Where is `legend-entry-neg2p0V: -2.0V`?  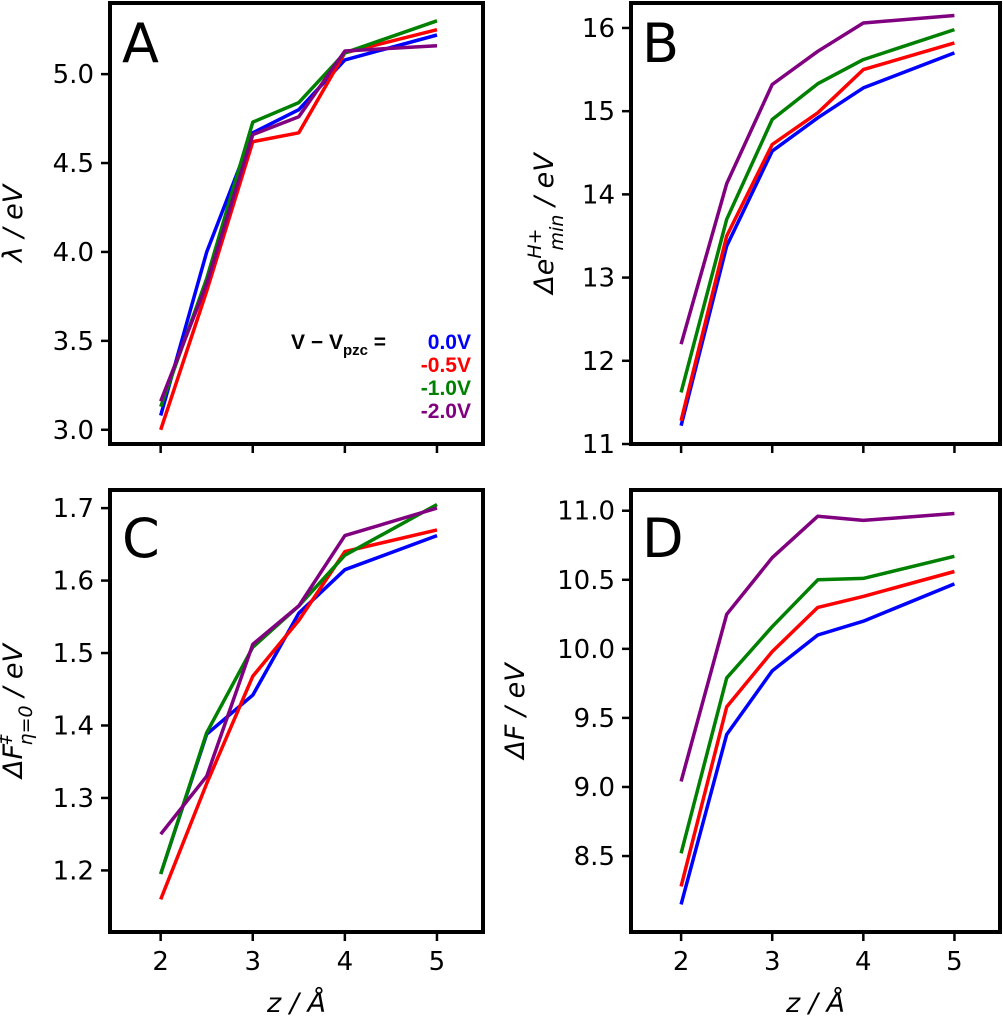 legend-entry-neg2p0V: -2.0V is located at coordinates (446, 411).